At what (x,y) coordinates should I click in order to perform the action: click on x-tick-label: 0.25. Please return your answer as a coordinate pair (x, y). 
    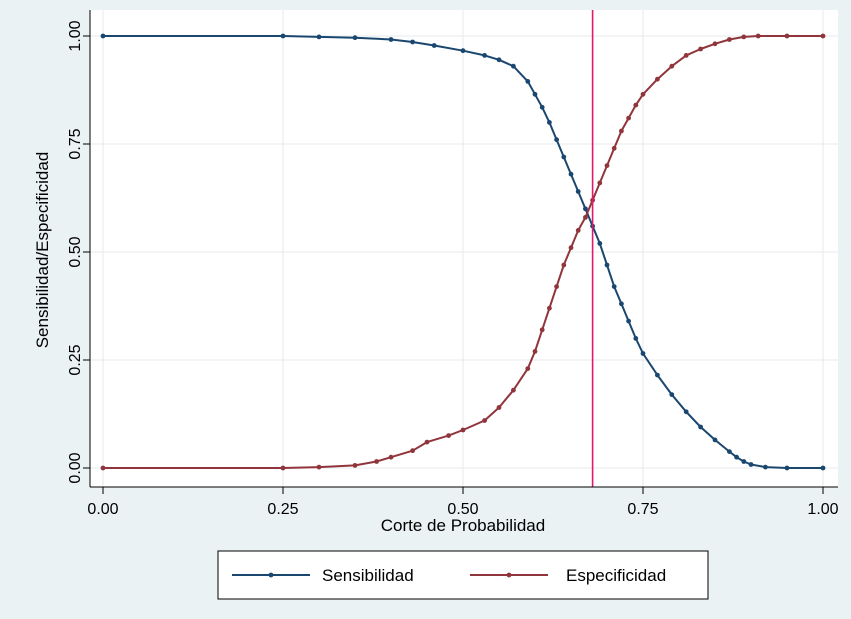
    Looking at the image, I should click on (282, 509).